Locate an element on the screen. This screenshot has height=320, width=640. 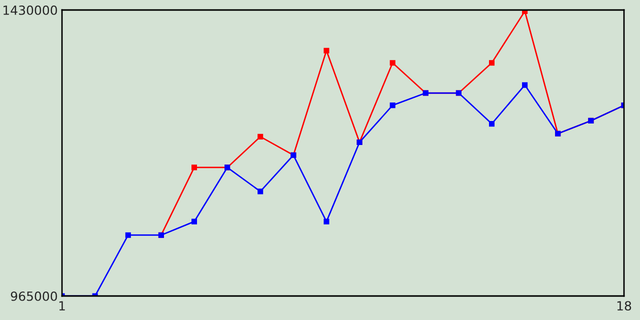
x-tick-label: 1 is located at coordinates (62, 305).